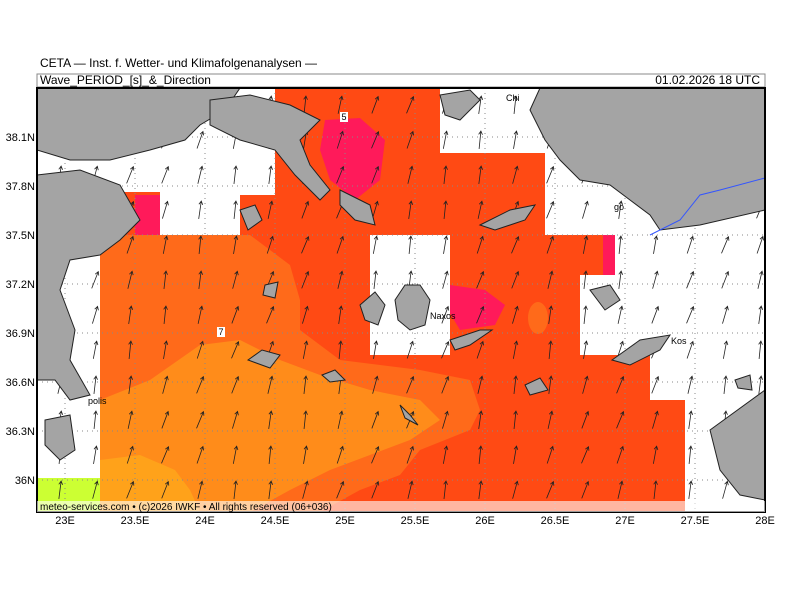 The width and height of the screenshot is (800, 600). Describe the element at coordinates (343, 117) in the screenshot. I see `contour-label: 5` at that location.